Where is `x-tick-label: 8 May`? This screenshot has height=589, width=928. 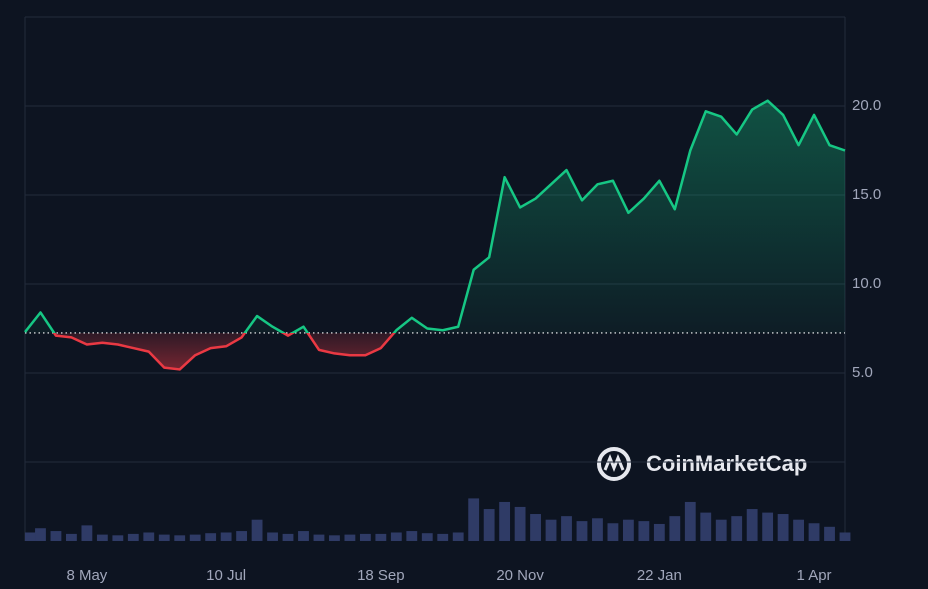
x-tick-label: 8 May is located at coordinates (86, 575).